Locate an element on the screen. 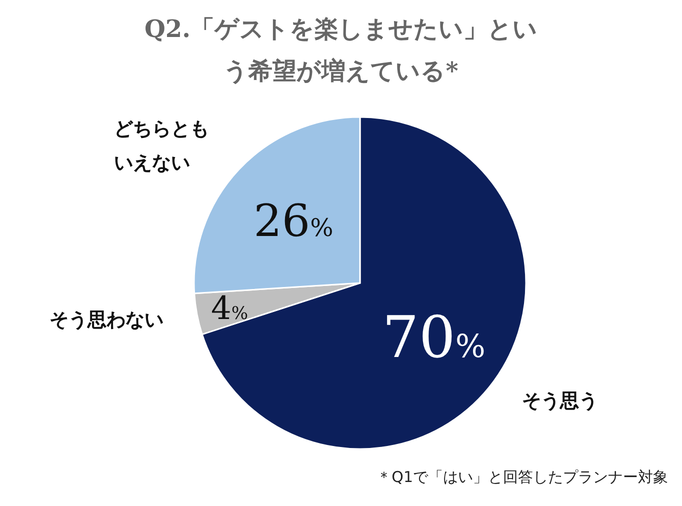  slice-label: どちらともいえない is located at coordinates (162, 146).